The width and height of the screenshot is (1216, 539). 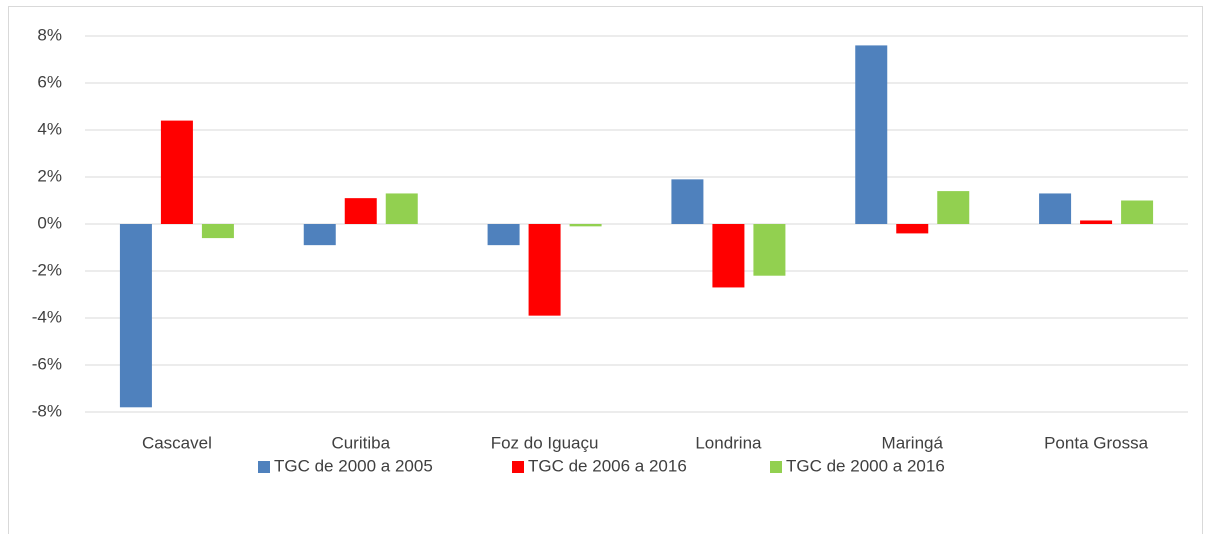 What do you see at coordinates (49, 34) in the screenshot?
I see `y-tick-label: 8%` at bounding box center [49, 34].